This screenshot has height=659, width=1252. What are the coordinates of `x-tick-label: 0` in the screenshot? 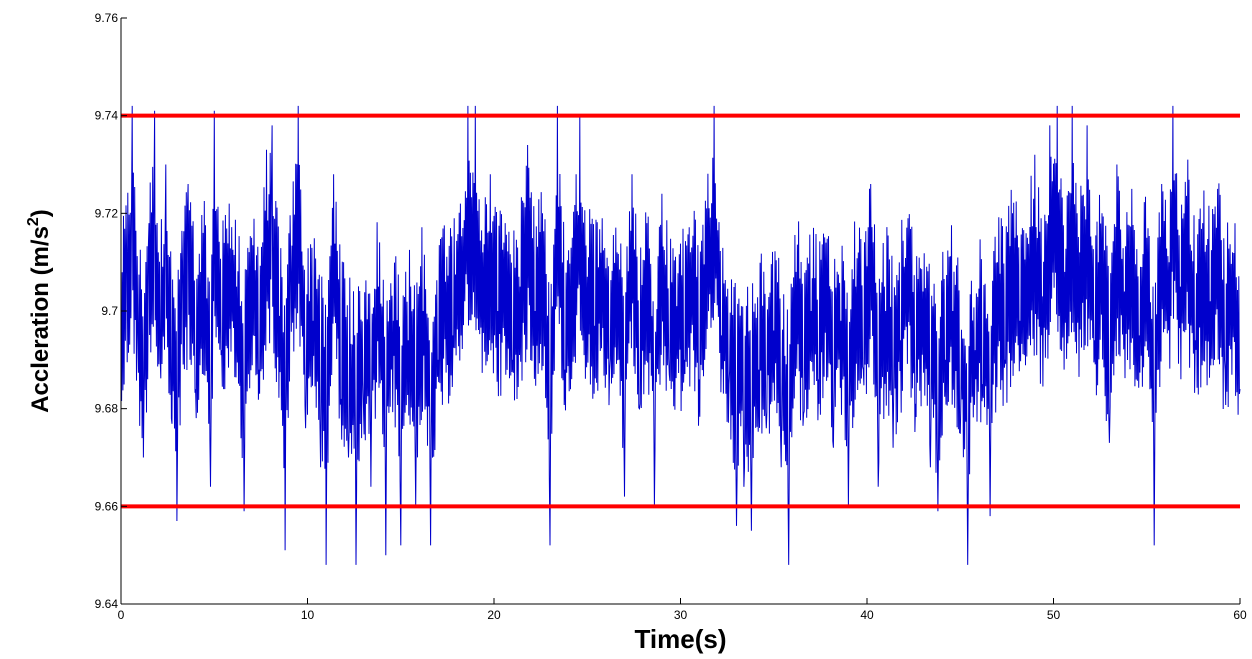 It's located at (121, 615).